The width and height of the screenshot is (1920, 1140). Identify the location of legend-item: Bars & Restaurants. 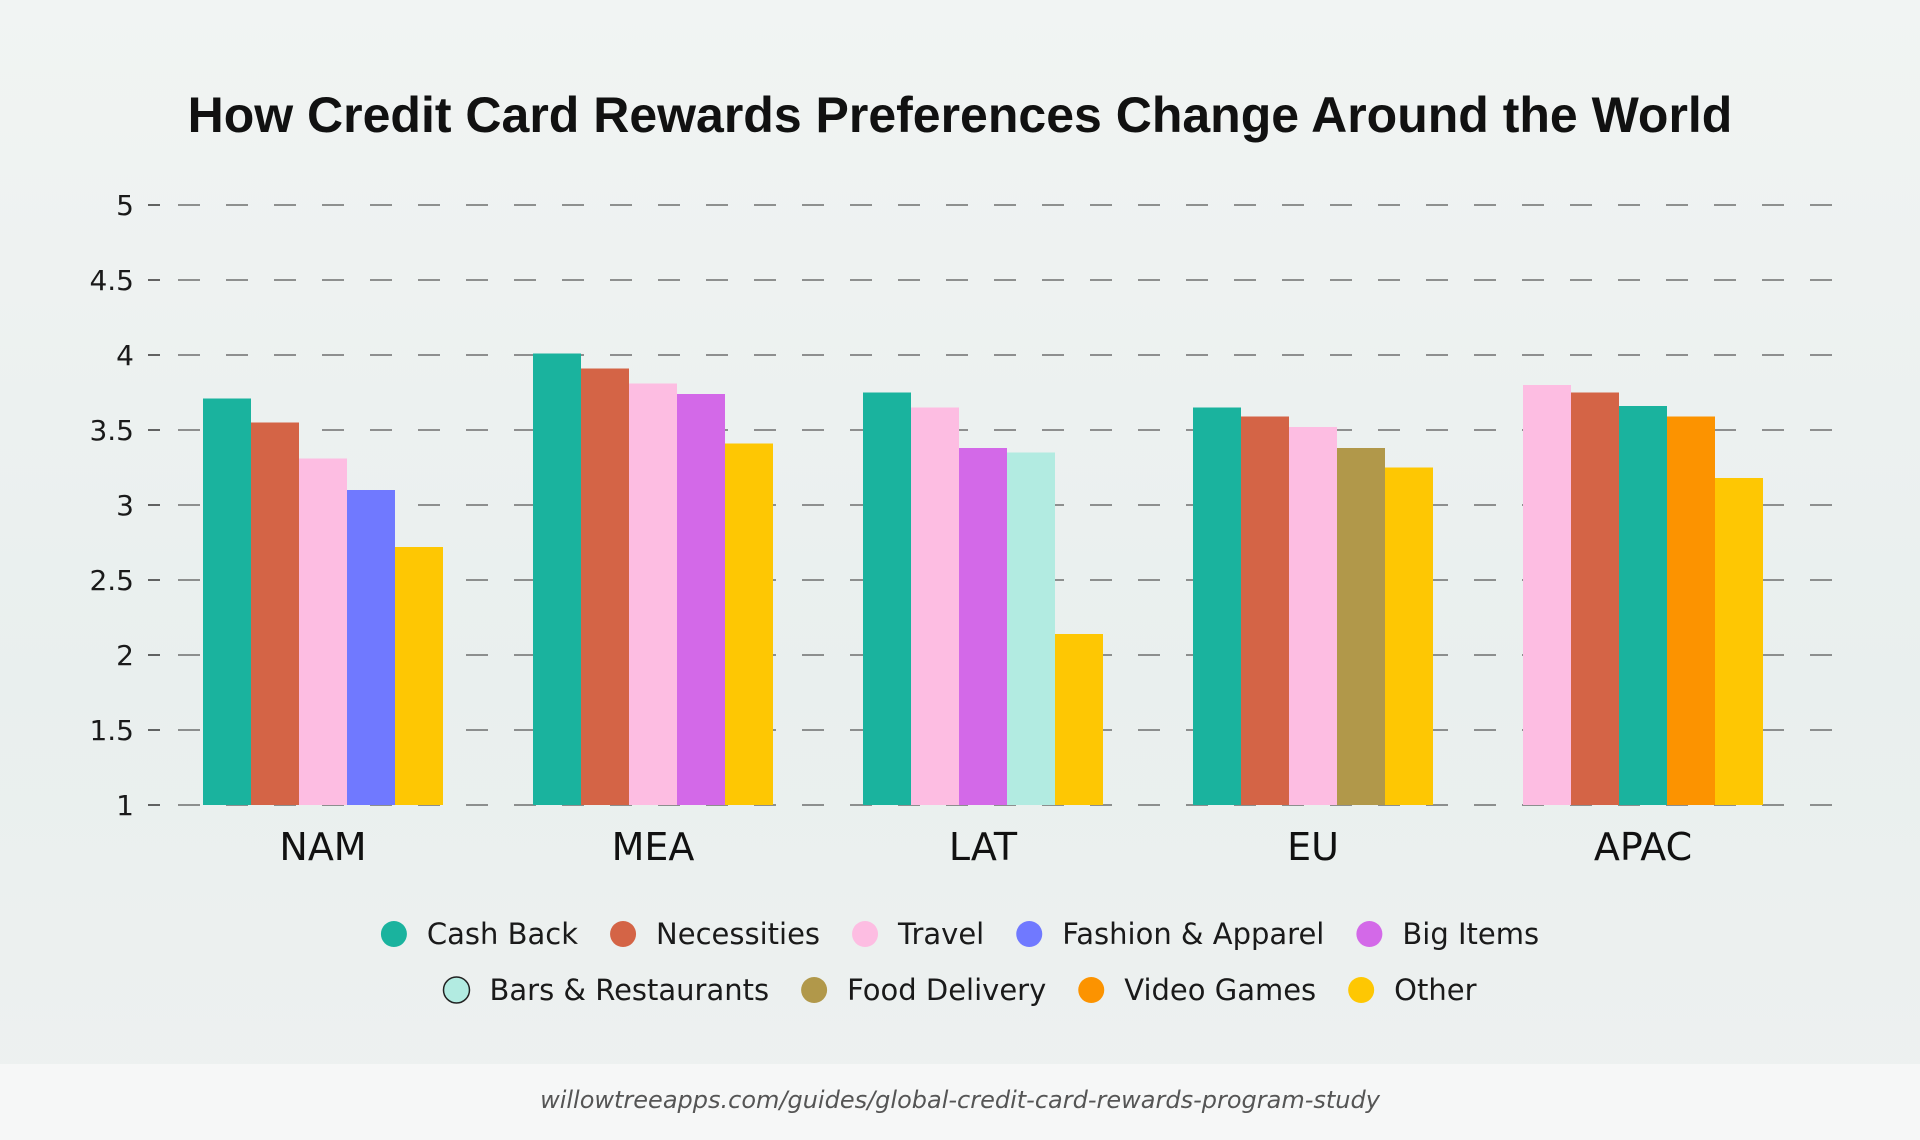
(605, 990).